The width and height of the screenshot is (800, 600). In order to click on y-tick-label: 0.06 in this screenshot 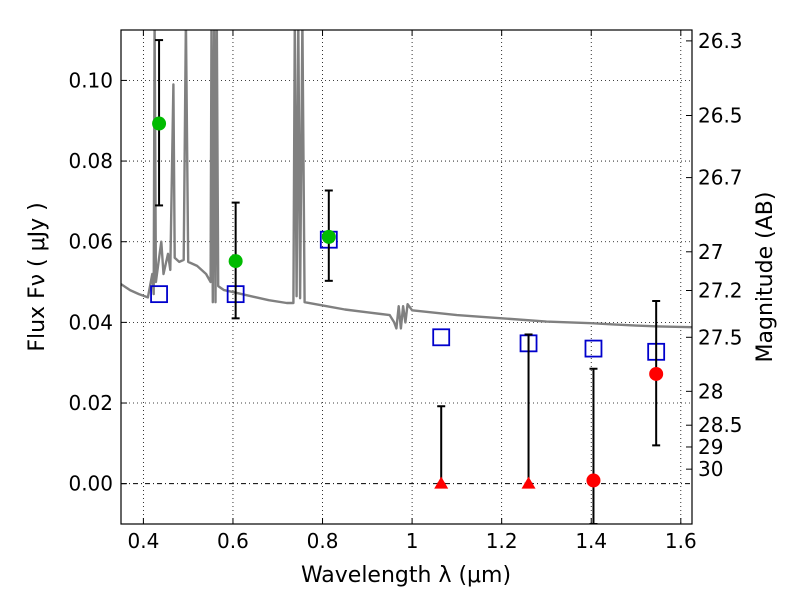, I will do `click(90, 242)`.